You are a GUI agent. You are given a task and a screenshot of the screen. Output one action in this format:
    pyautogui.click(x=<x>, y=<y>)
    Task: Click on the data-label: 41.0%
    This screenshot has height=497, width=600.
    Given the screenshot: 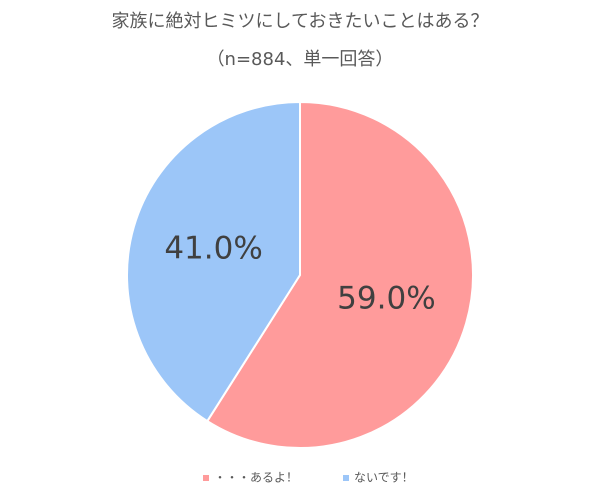 What is the action you would take?
    pyautogui.click(x=213, y=248)
    